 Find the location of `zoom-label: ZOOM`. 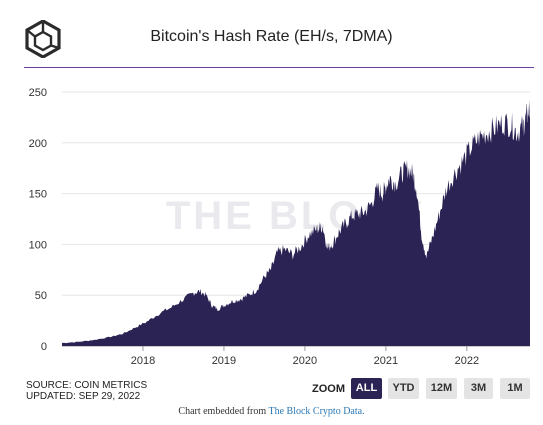

zoom-label: ZOOM is located at coordinates (328, 389).